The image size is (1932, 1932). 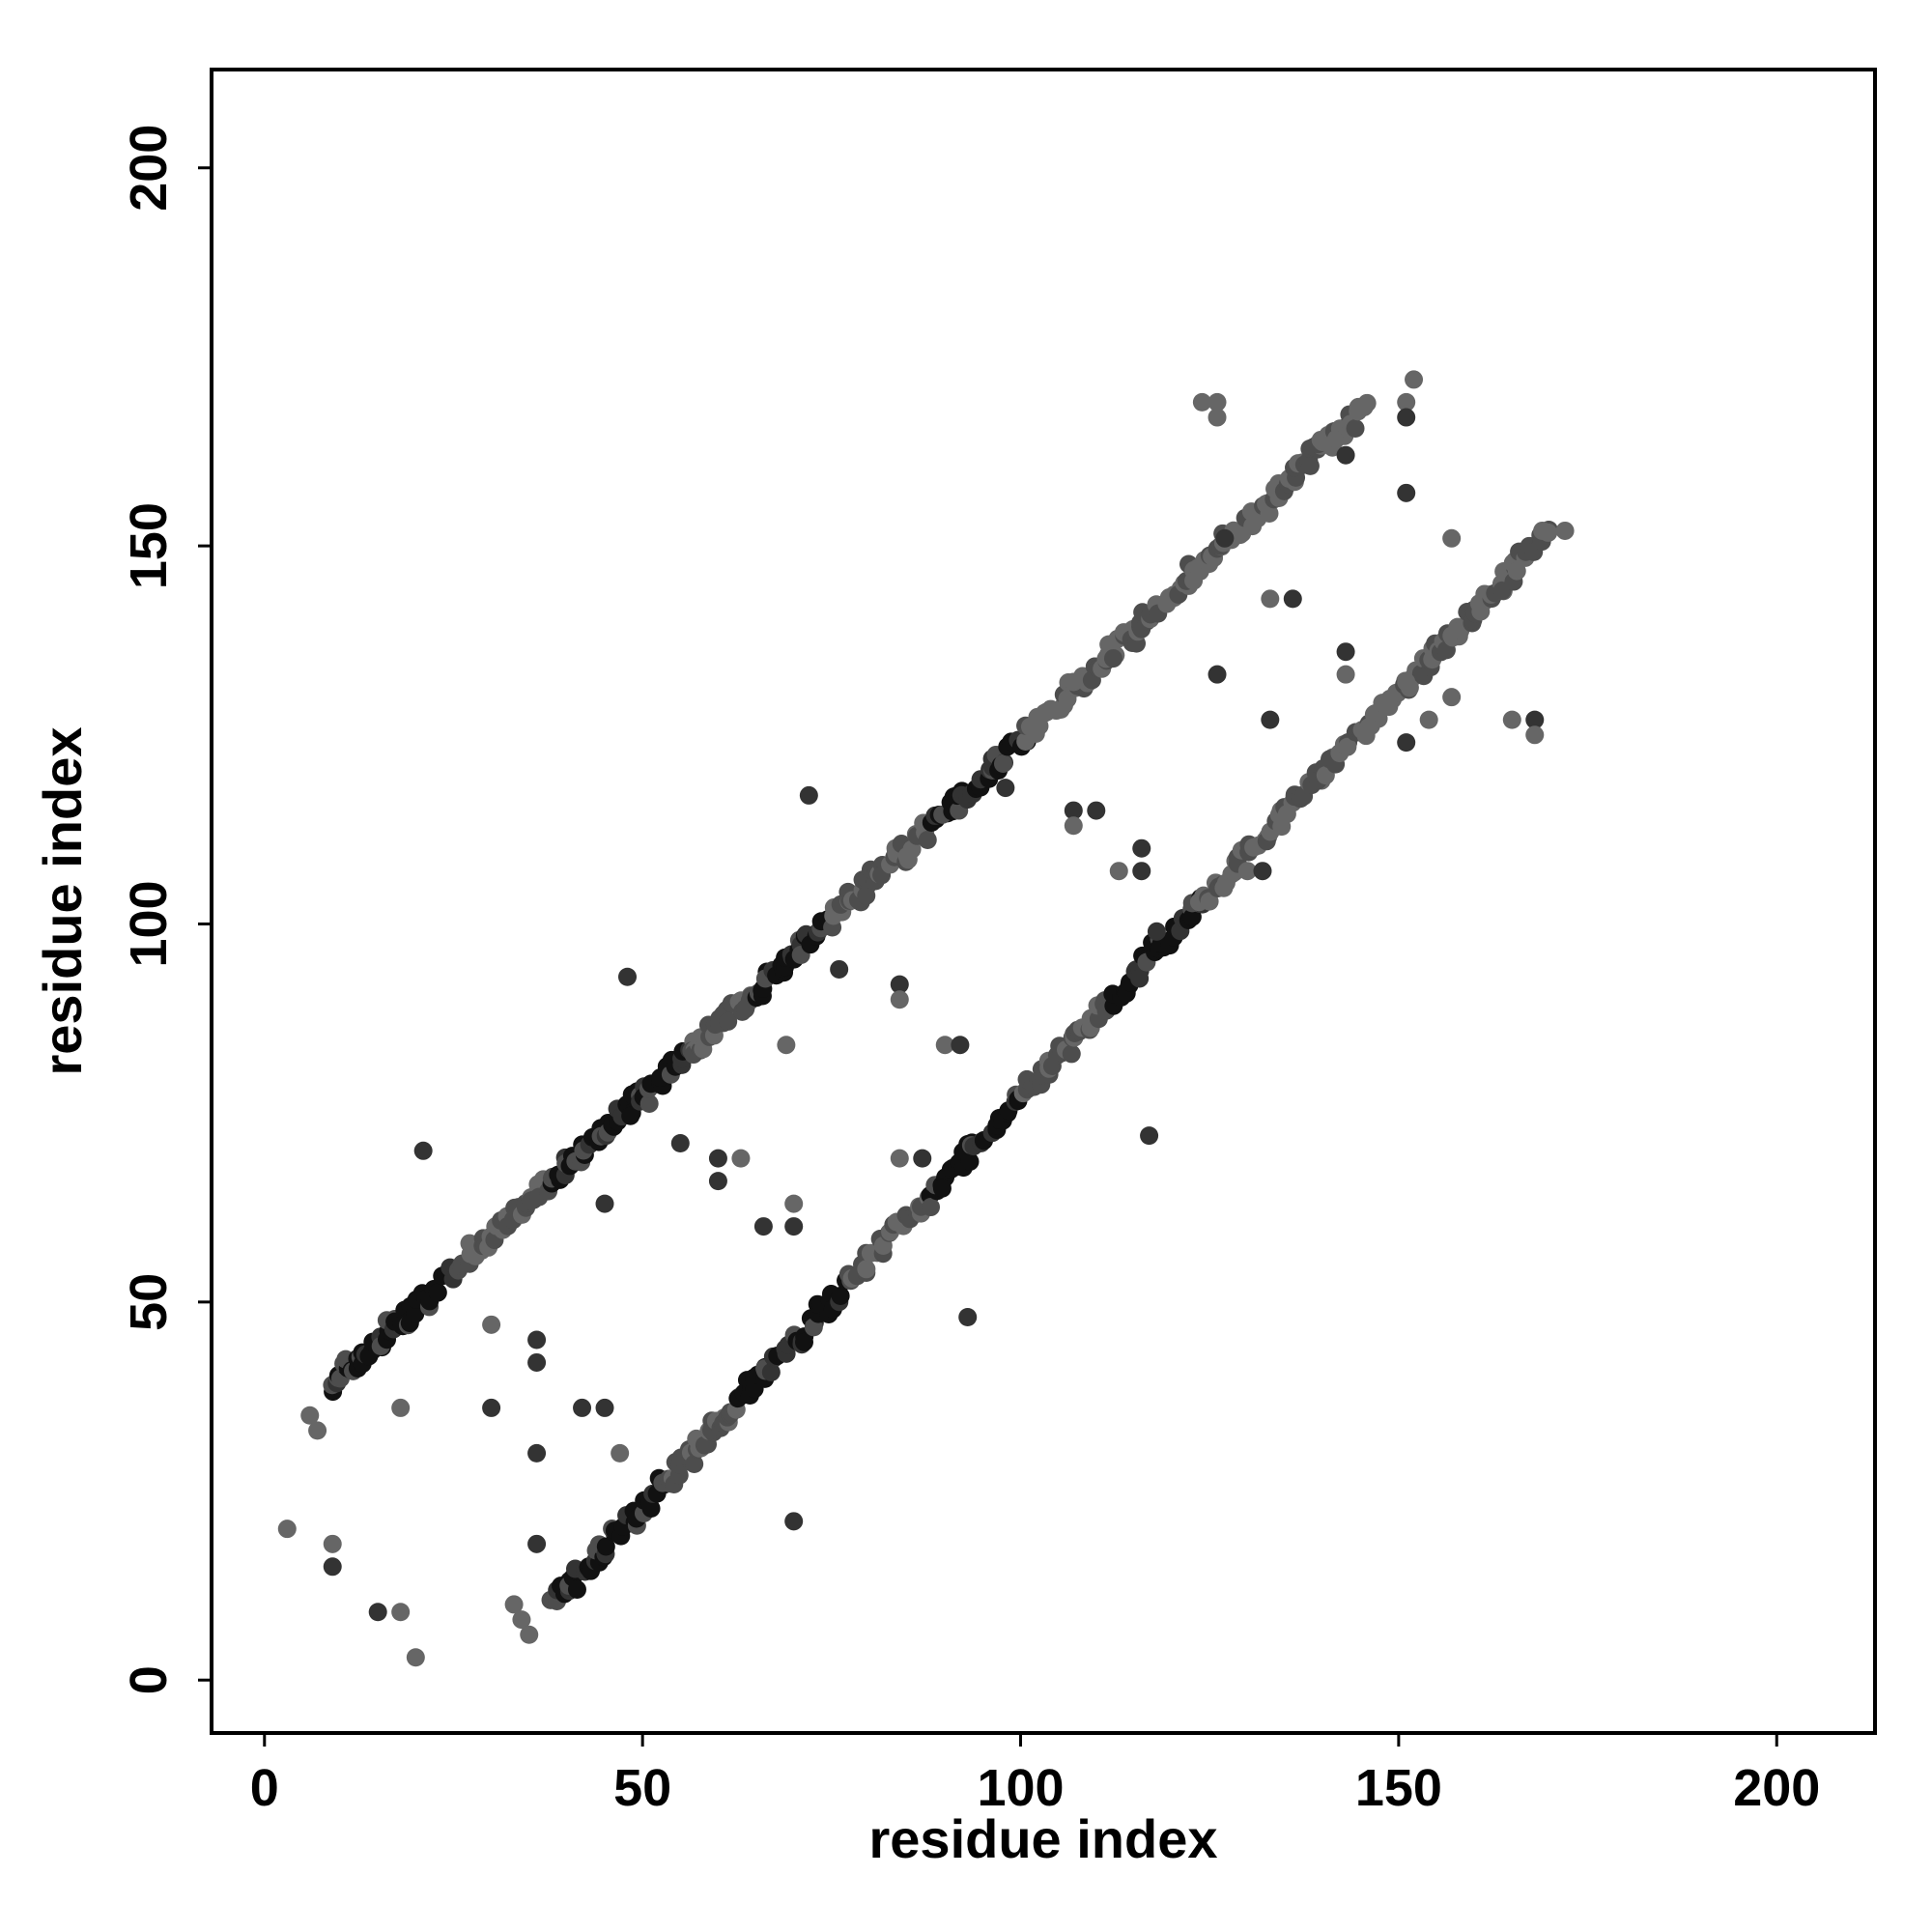 I want to click on y-axis-title: residue index, so click(x=63, y=900).